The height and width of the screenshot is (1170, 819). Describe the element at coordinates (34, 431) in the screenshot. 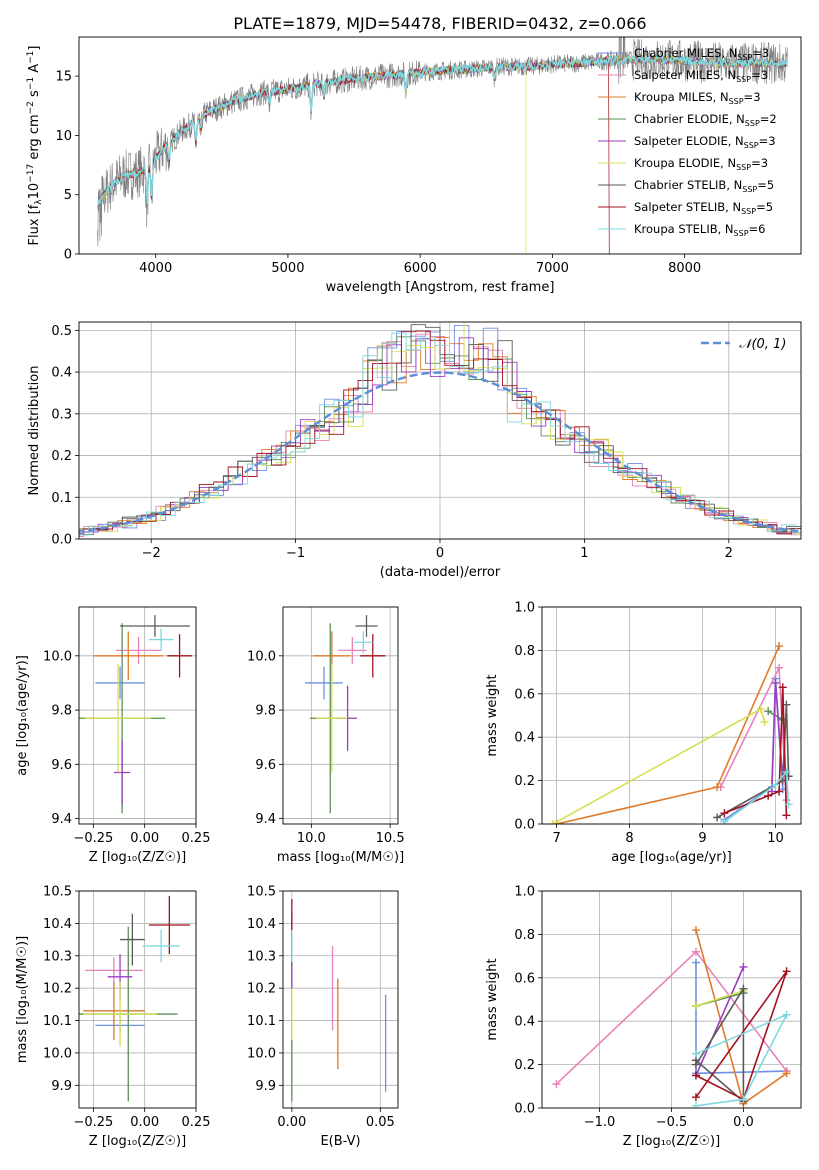

I see `y-axis-label: Normed distribution` at that location.